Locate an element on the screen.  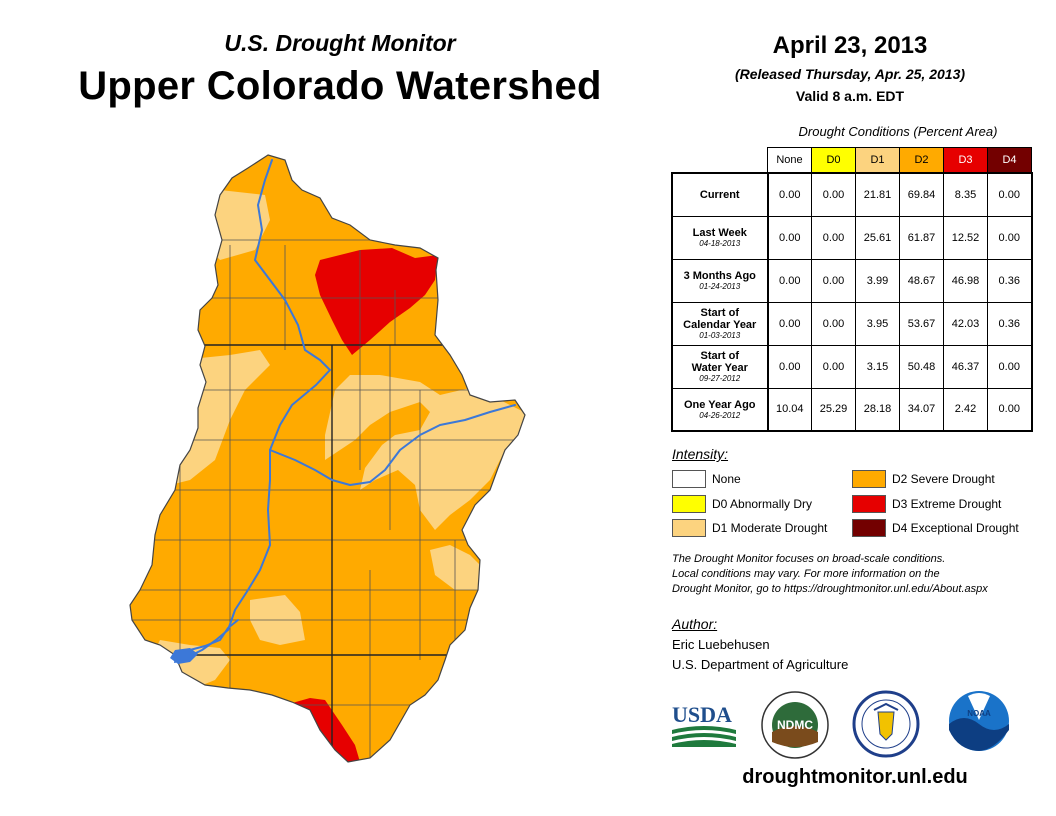
legend-item-d4: D4 Exceptional Drought is located at coordinates (935, 528).